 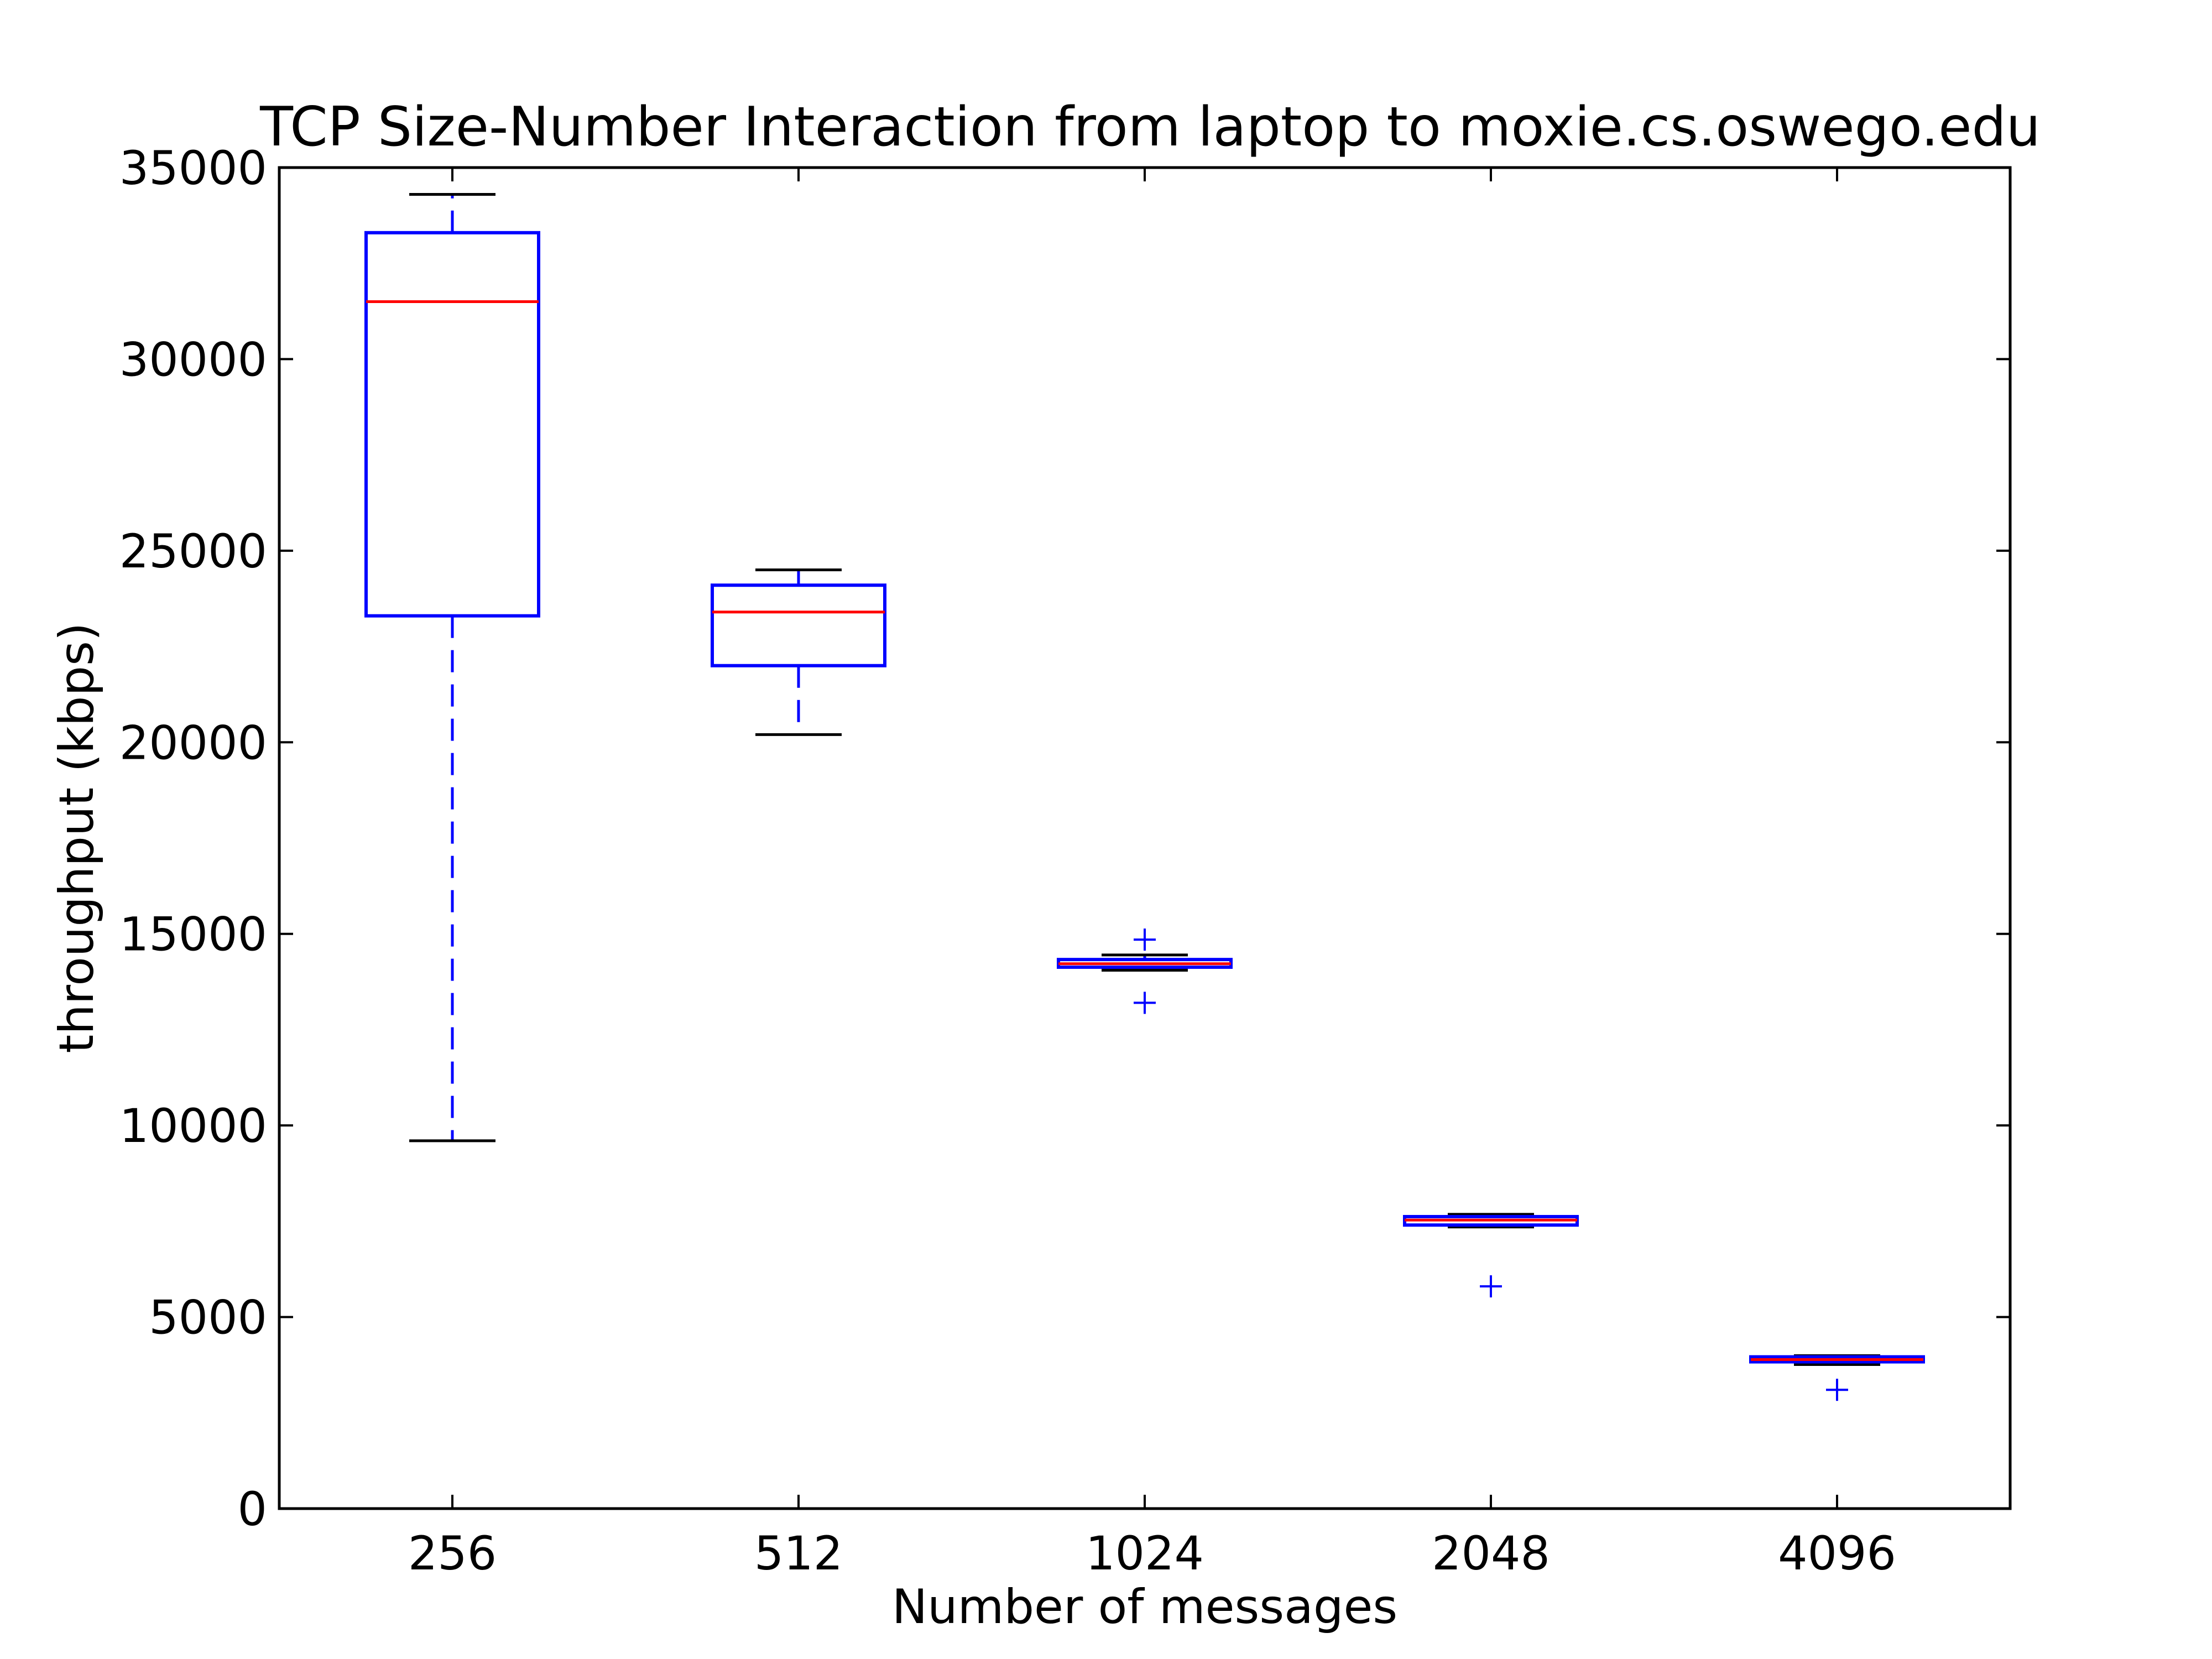 What do you see at coordinates (1491, 1256) in the screenshot?
I see `box-2048` at bounding box center [1491, 1256].